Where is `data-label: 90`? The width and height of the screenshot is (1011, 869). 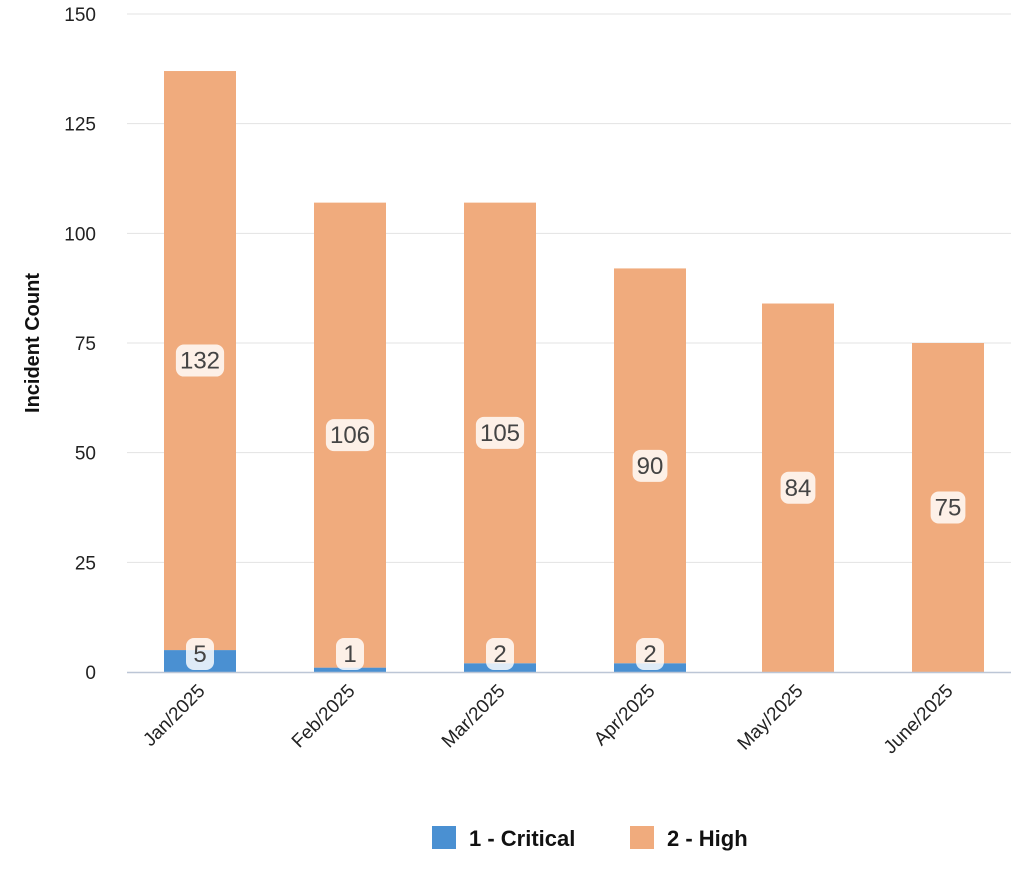 data-label: 90 is located at coordinates (650, 466).